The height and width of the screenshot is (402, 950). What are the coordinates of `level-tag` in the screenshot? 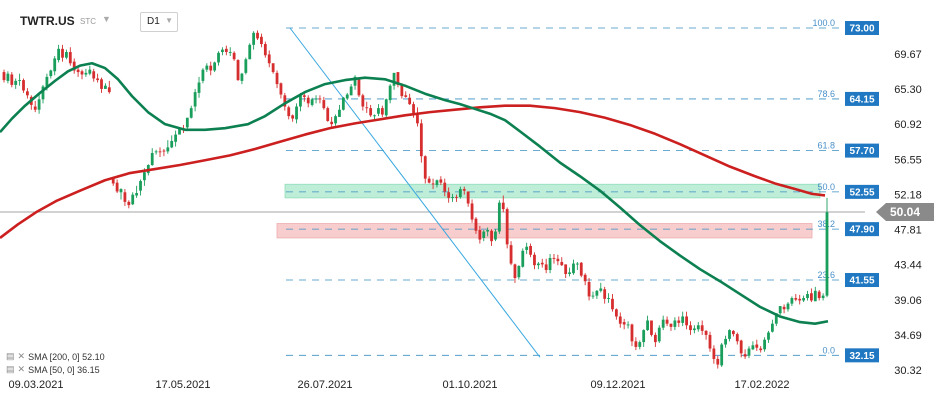 It's located at (862, 280).